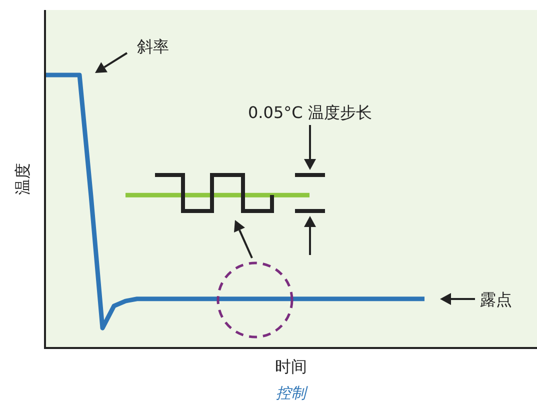 The height and width of the screenshot is (407, 537). Describe the element at coordinates (291, 366) in the screenshot. I see `x-axis-title: 时间` at that location.